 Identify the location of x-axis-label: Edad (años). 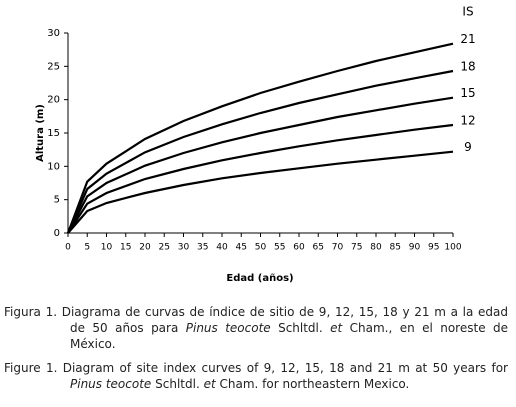
(259, 278).